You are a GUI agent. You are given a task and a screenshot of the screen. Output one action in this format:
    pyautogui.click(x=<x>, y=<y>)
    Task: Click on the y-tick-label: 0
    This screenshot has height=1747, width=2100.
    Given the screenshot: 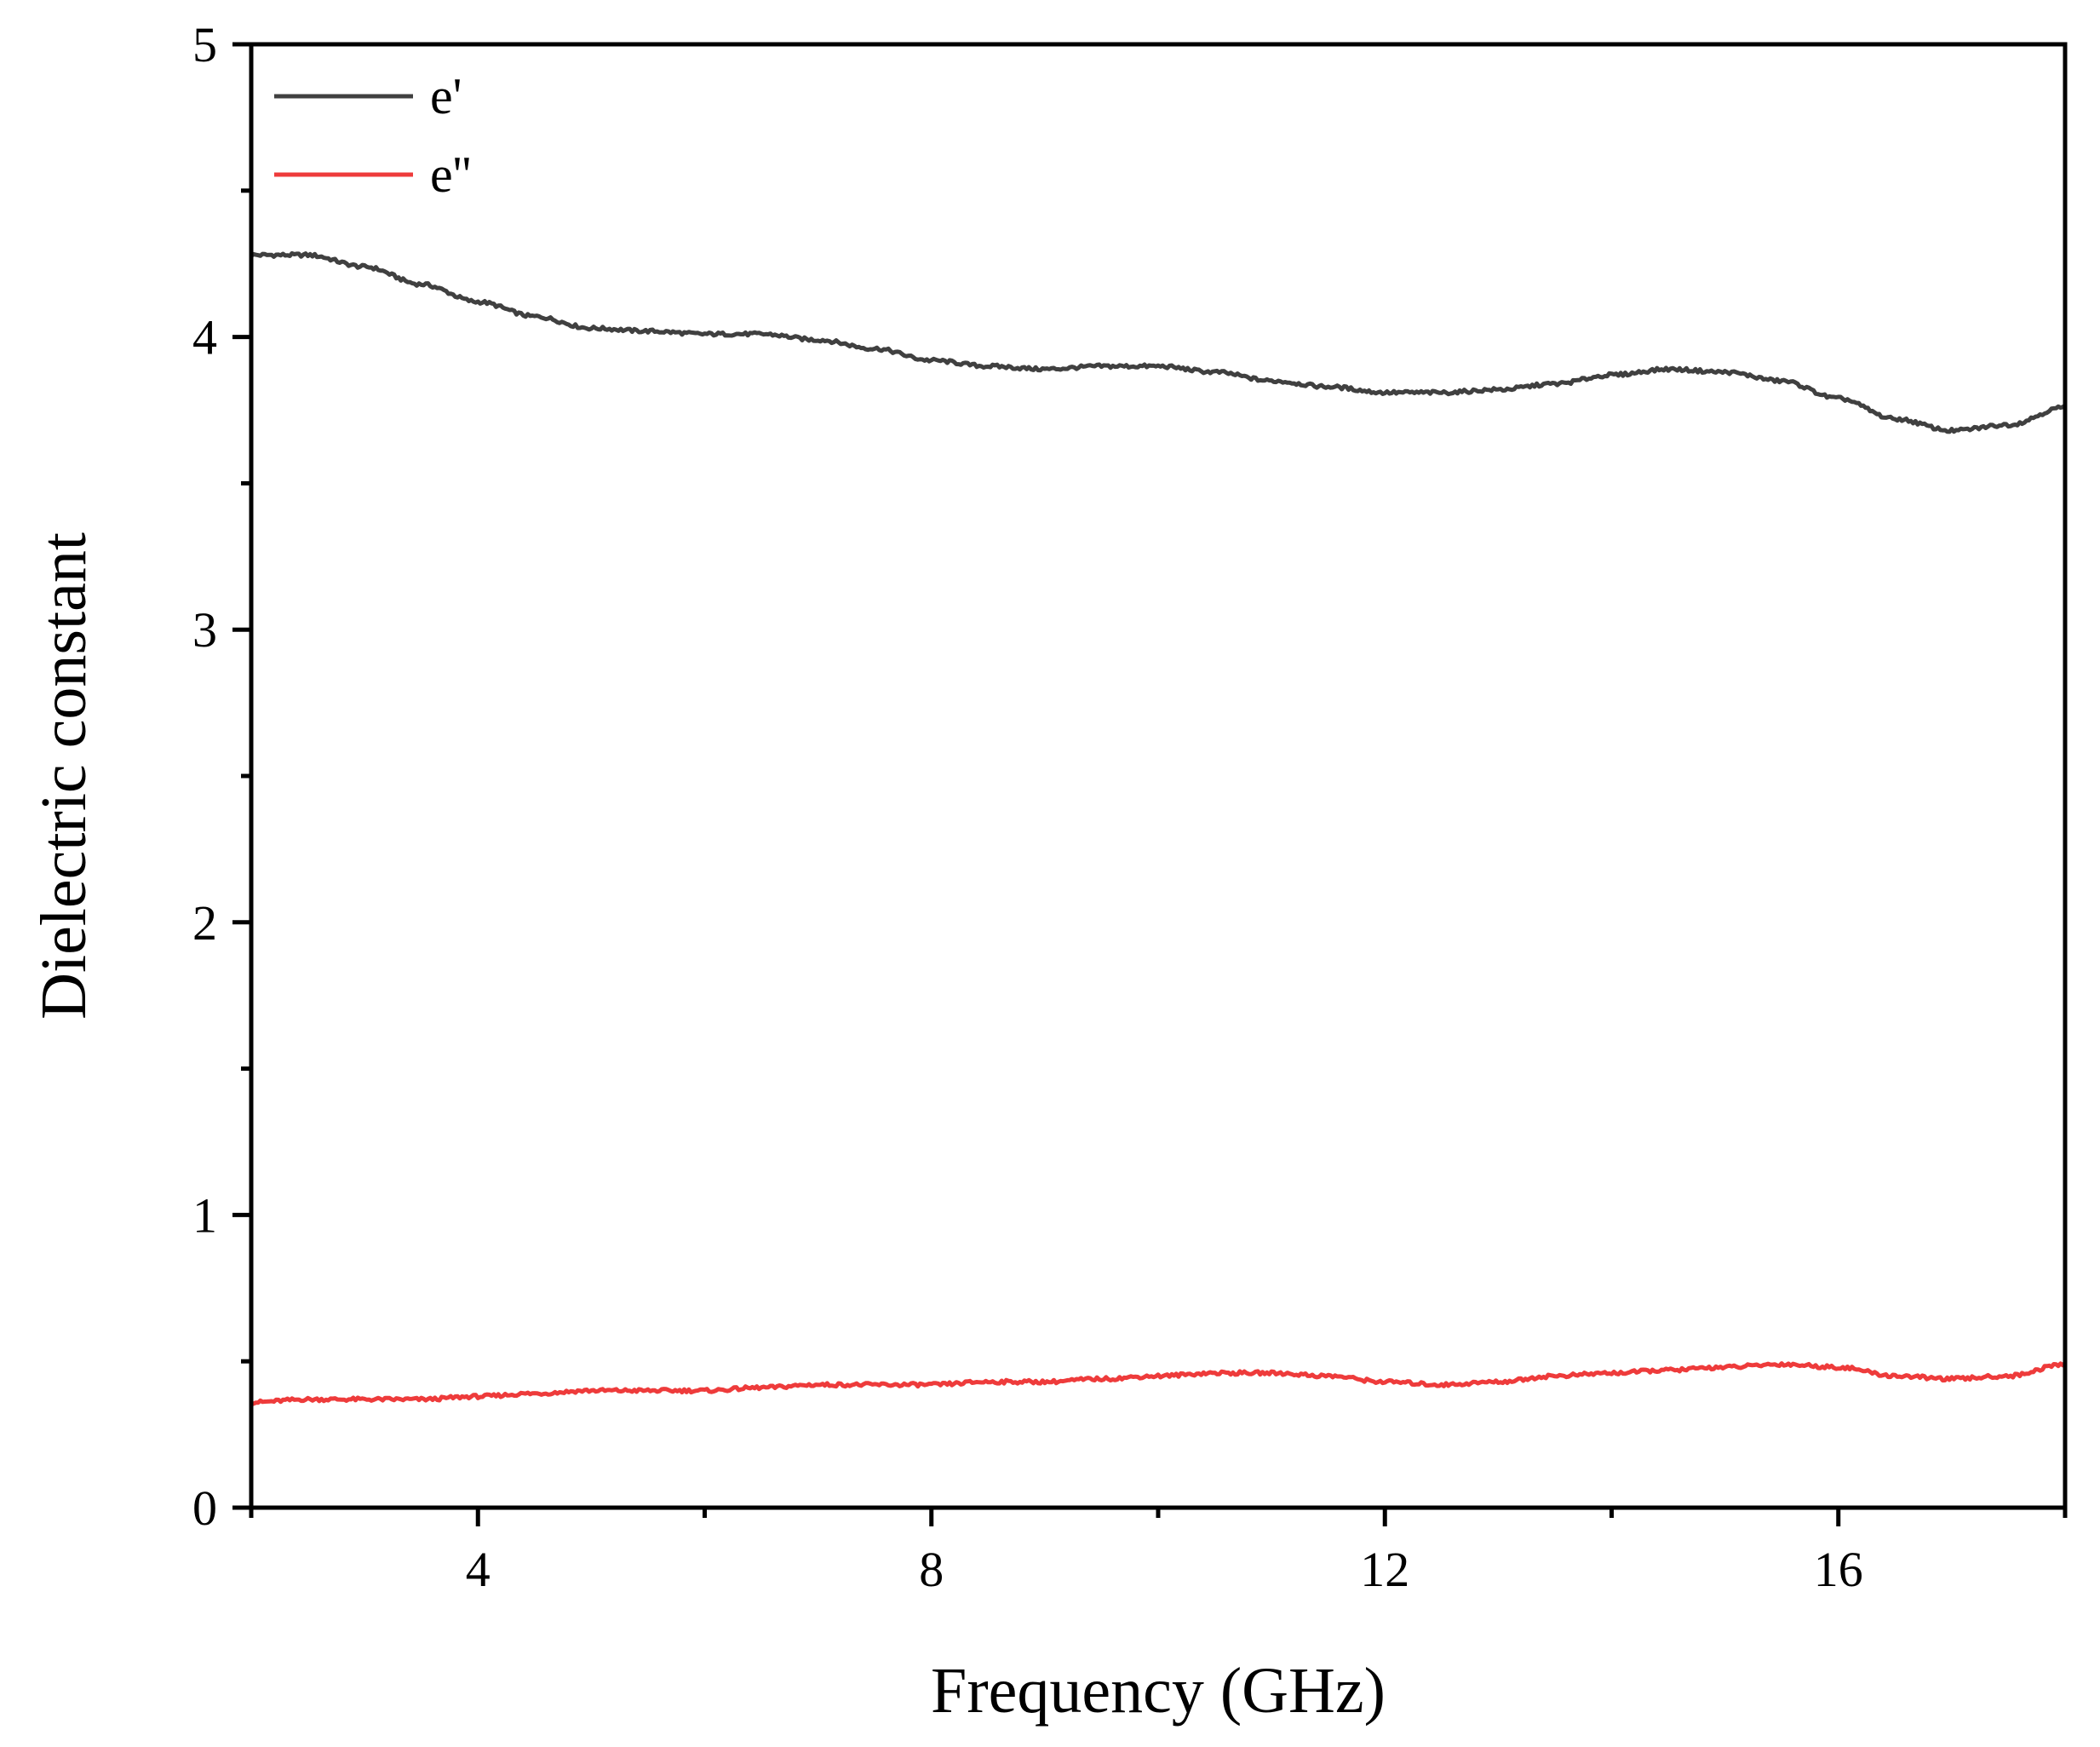 What is the action you would take?
    pyautogui.click(x=204, y=1508)
    